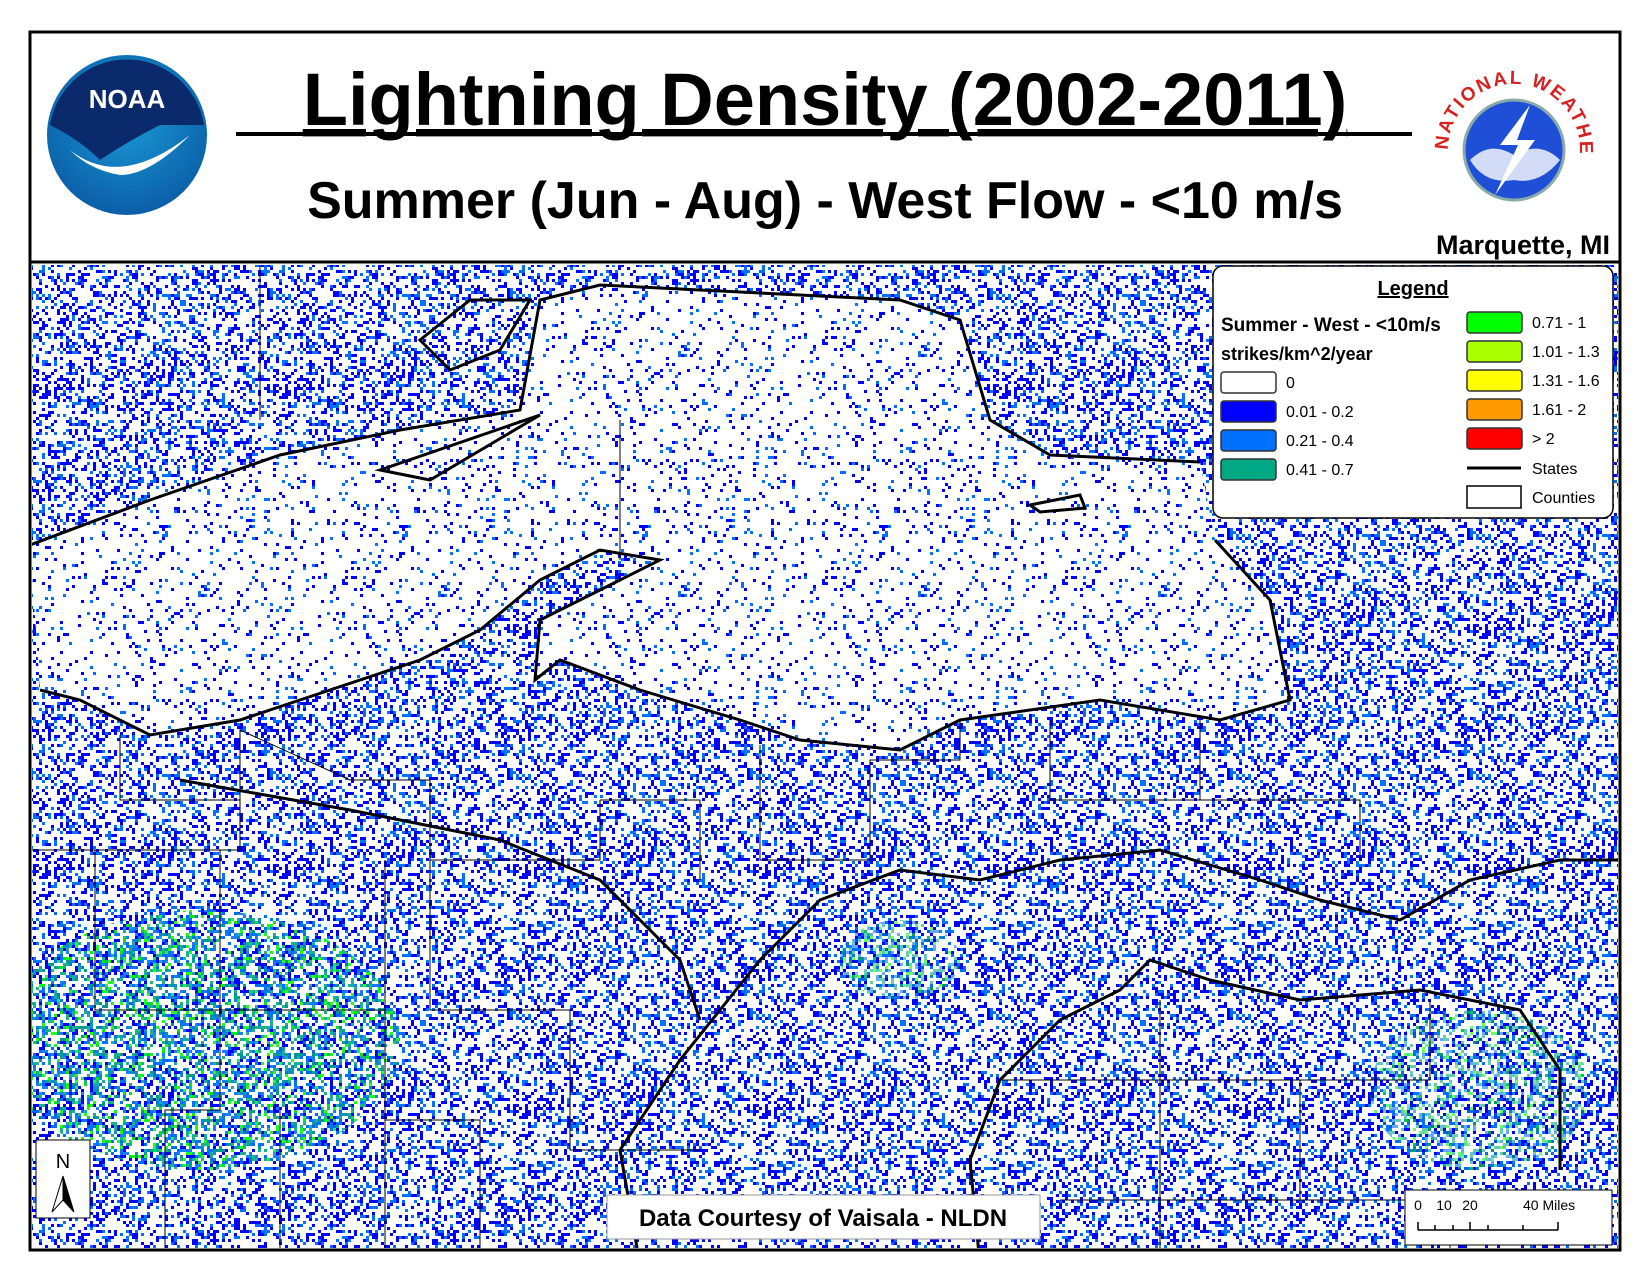 The width and height of the screenshot is (1650, 1280). Describe the element at coordinates (1549, 1205) in the screenshot. I see `scale-bar-label: 40 Miles` at that location.